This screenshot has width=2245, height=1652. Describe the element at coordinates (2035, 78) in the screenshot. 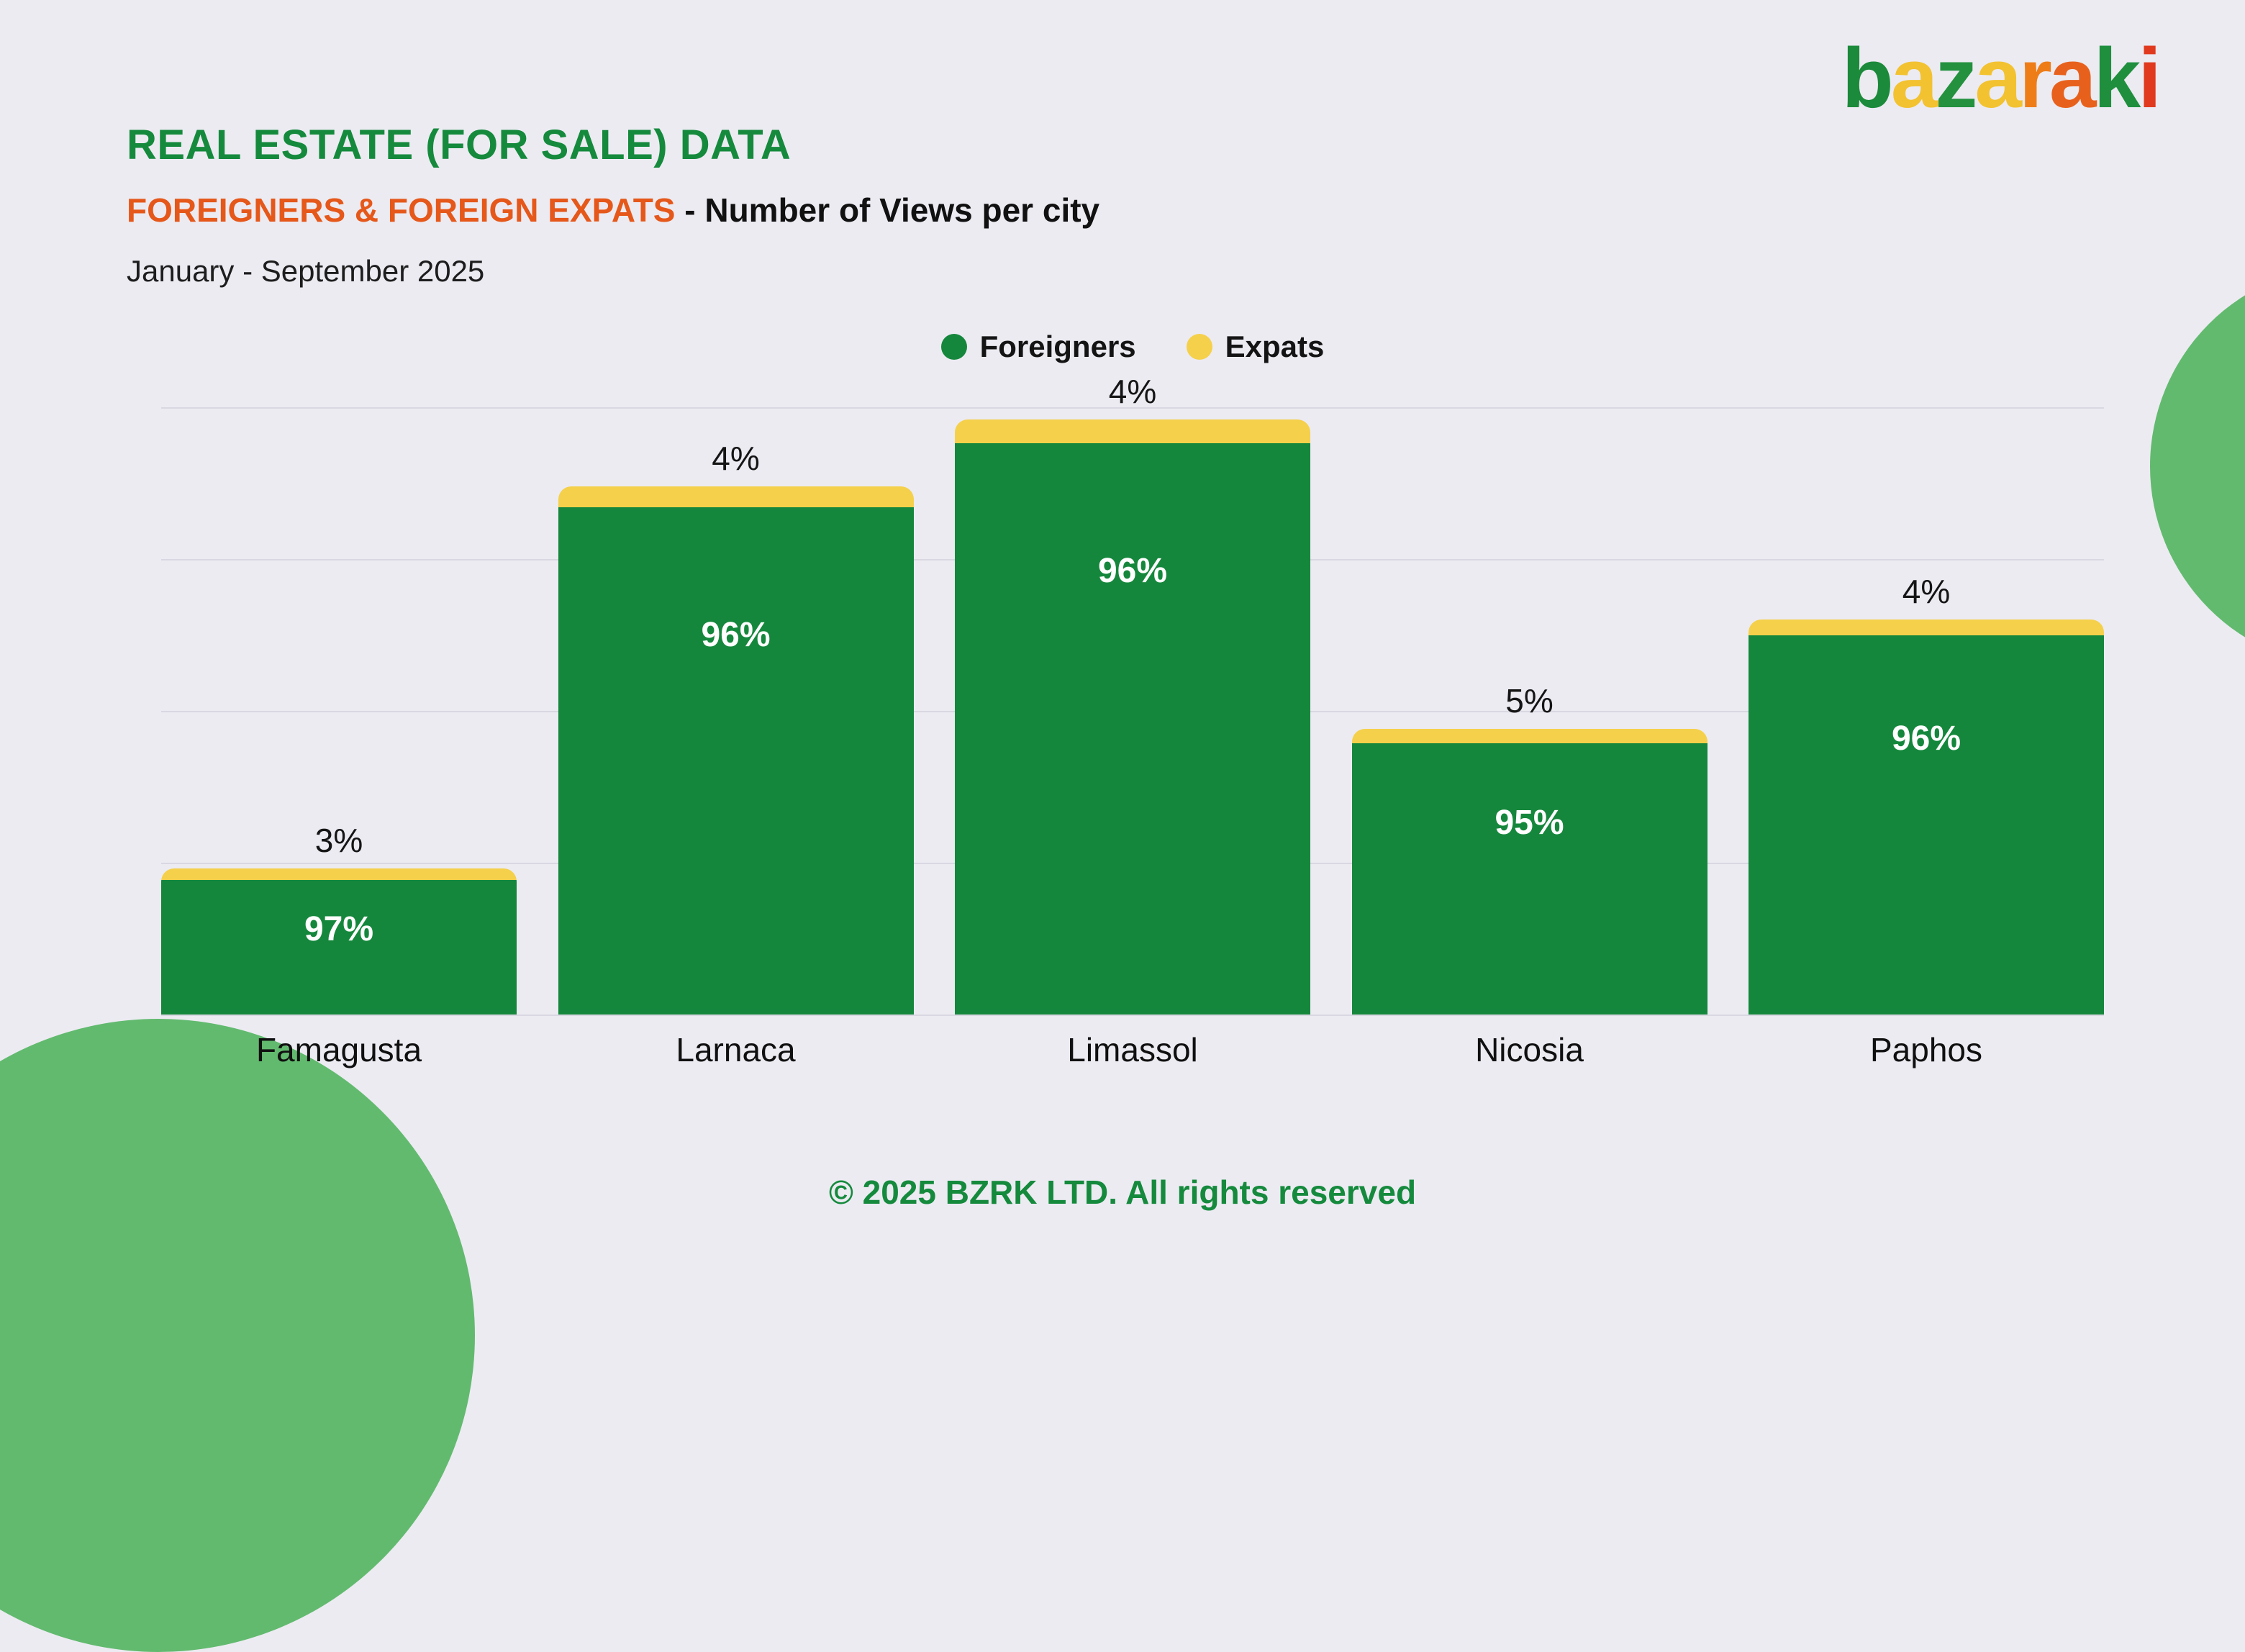

I see `logo-letter: r` at that location.